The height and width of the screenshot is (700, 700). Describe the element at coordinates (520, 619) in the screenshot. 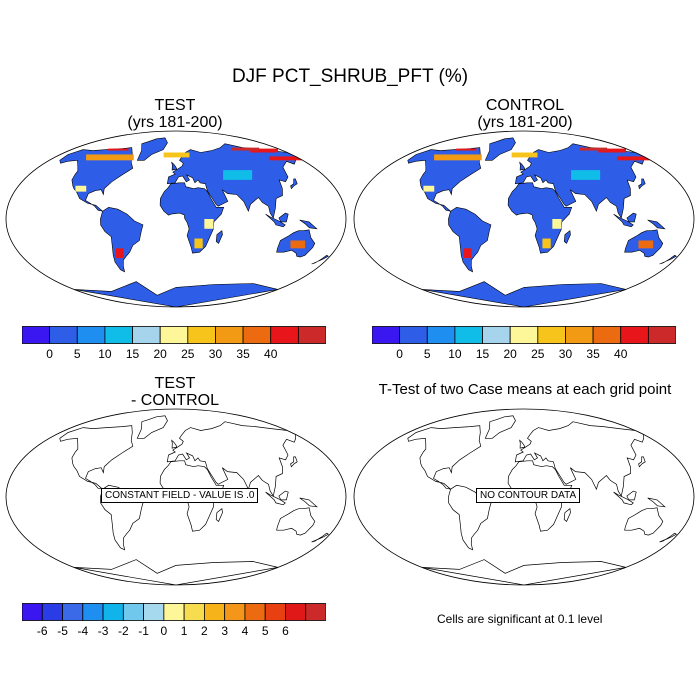

I see `significance-note: Cells are significant at 0.1 level` at that location.